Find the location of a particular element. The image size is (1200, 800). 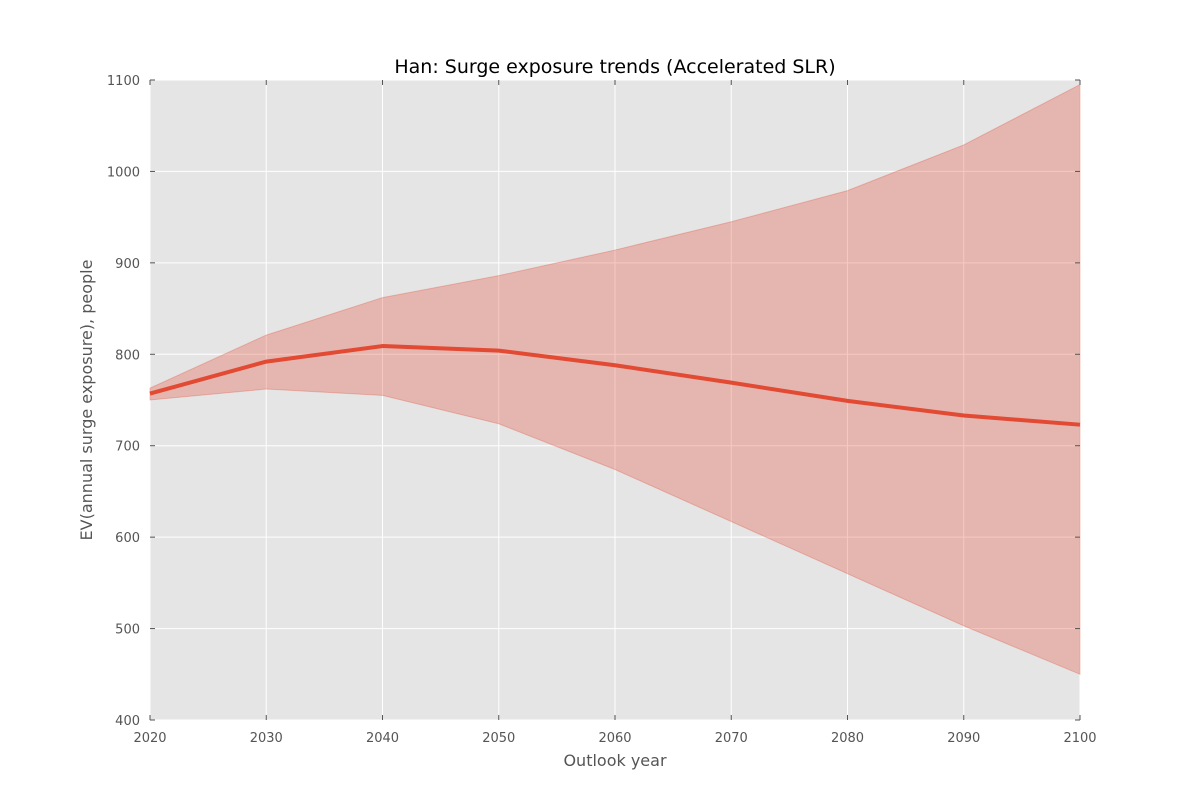

y-tick-label: 1100 is located at coordinates (123, 81).